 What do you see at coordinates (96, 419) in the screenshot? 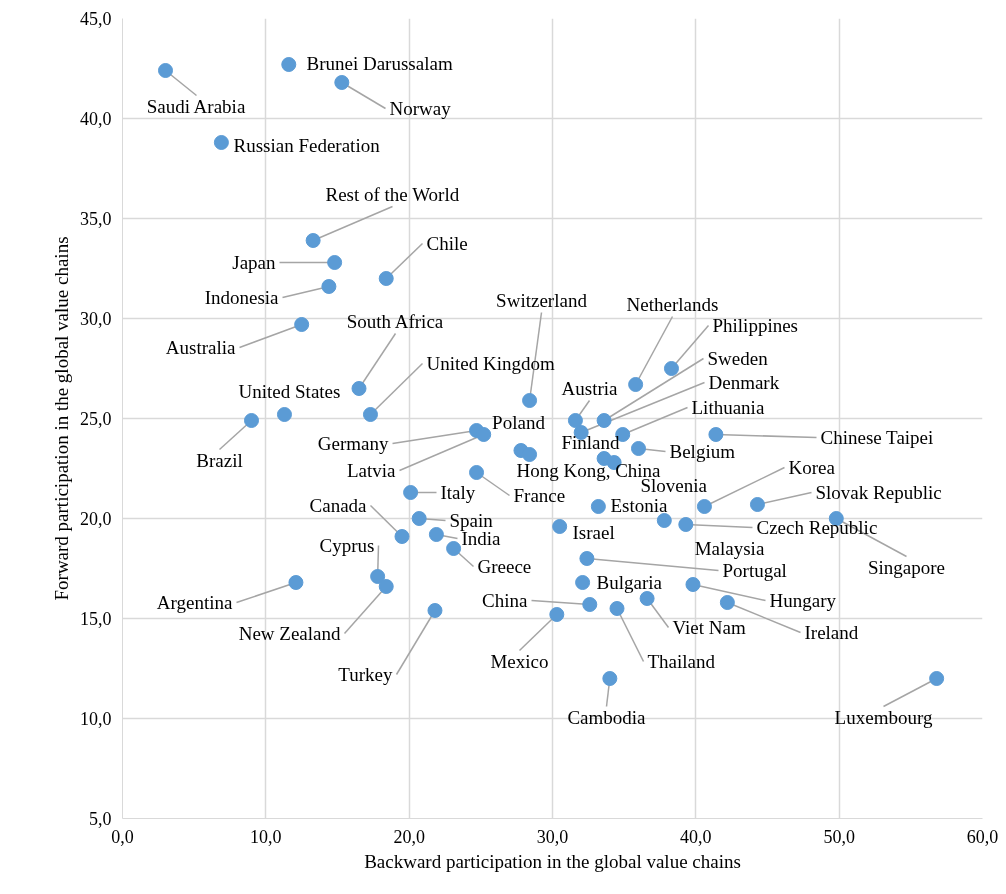
I see `y-tick-label: 25,0` at bounding box center [96, 419].